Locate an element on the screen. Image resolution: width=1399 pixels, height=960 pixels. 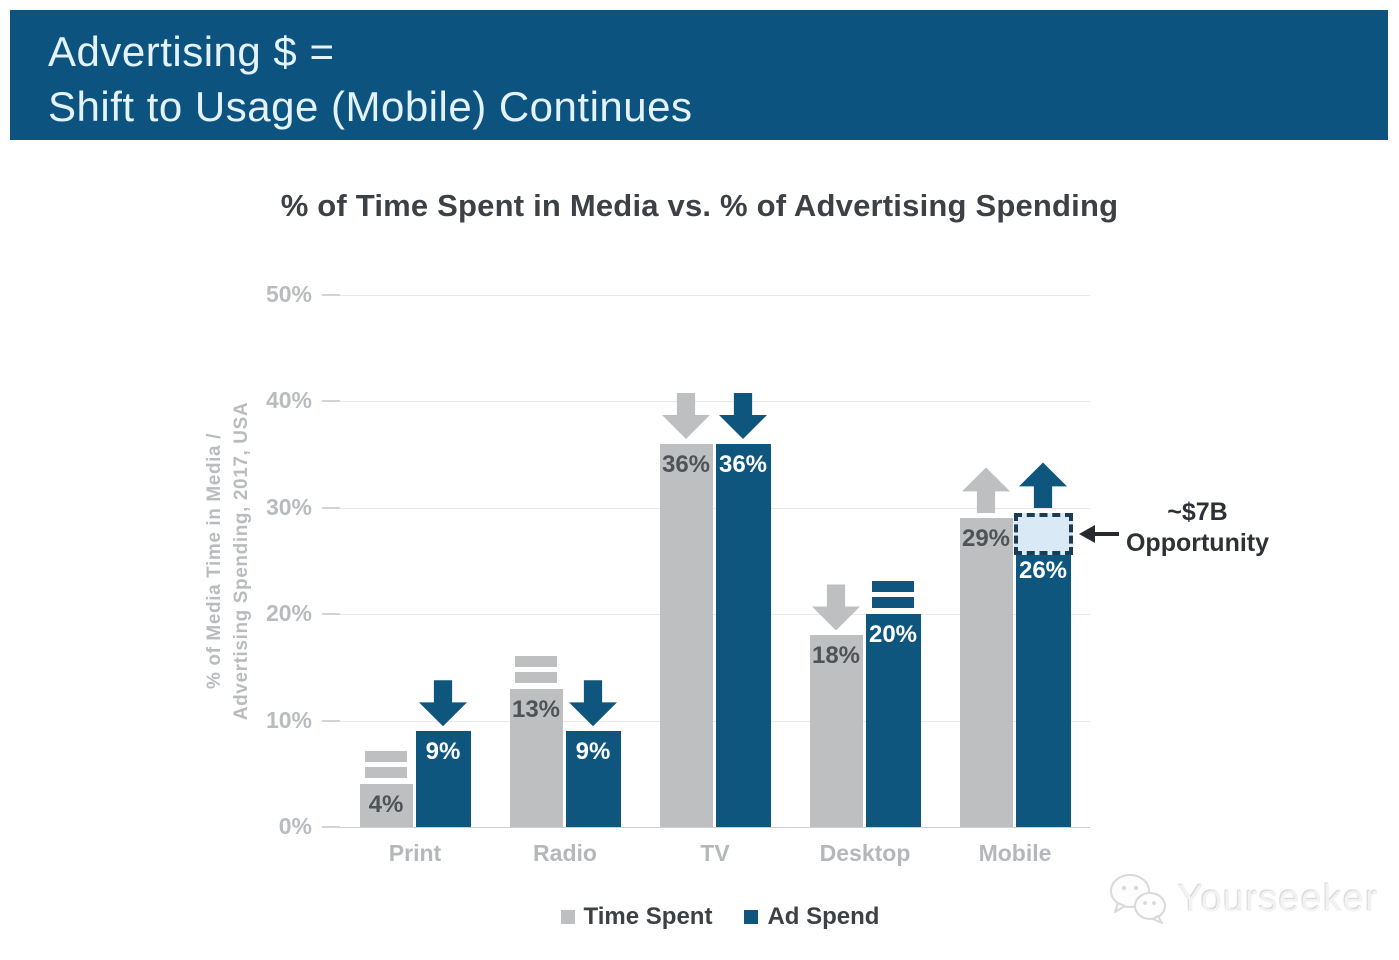
gridline-40% is located at coordinates (715, 402).